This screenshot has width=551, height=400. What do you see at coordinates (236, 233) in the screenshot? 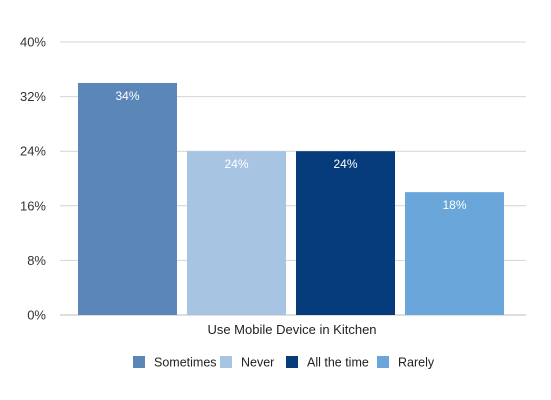
I see `bar-never` at bounding box center [236, 233].